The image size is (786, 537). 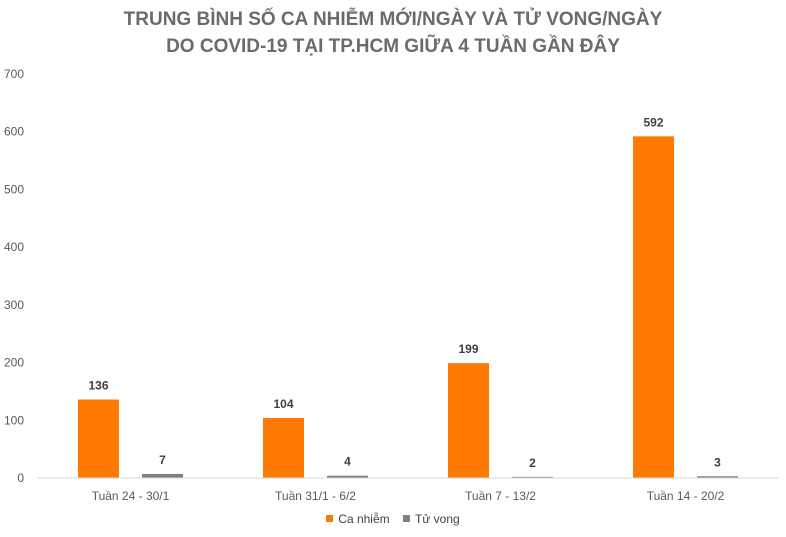 What do you see at coordinates (20, 478) in the screenshot?
I see `y-tick-label-0: 0` at bounding box center [20, 478].